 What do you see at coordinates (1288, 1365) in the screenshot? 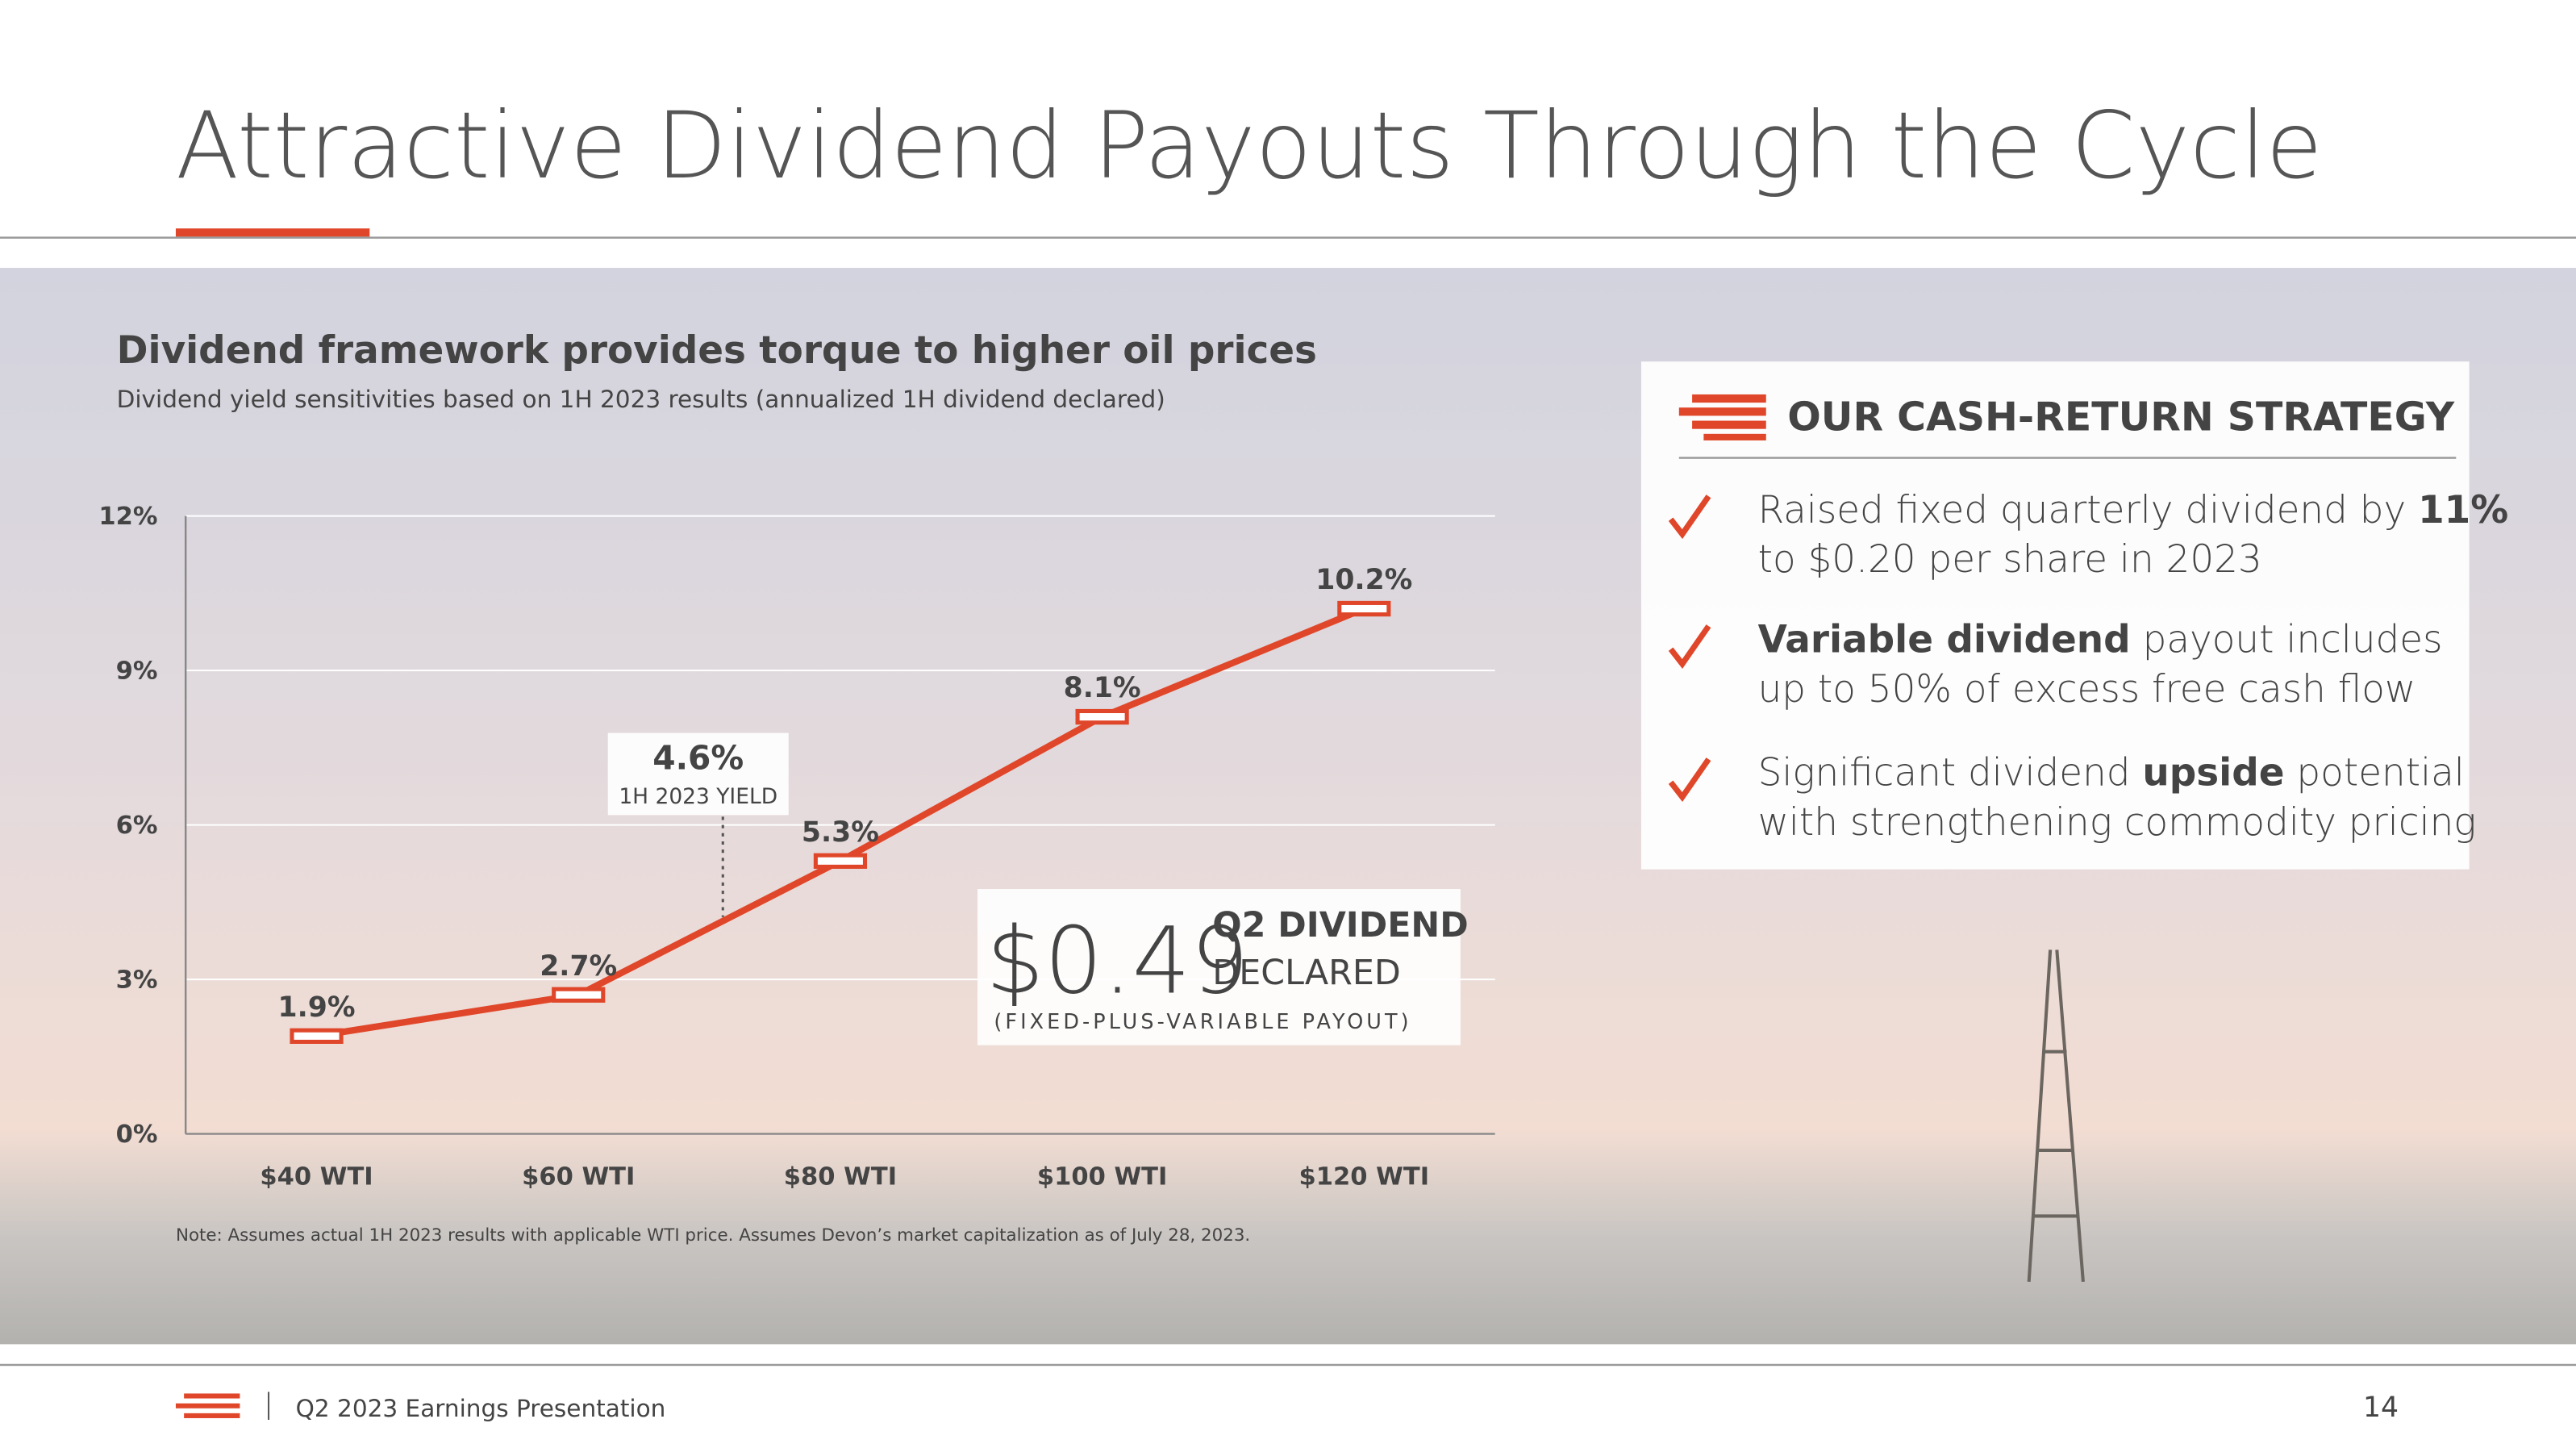
I see `footer-rule` at bounding box center [1288, 1365].